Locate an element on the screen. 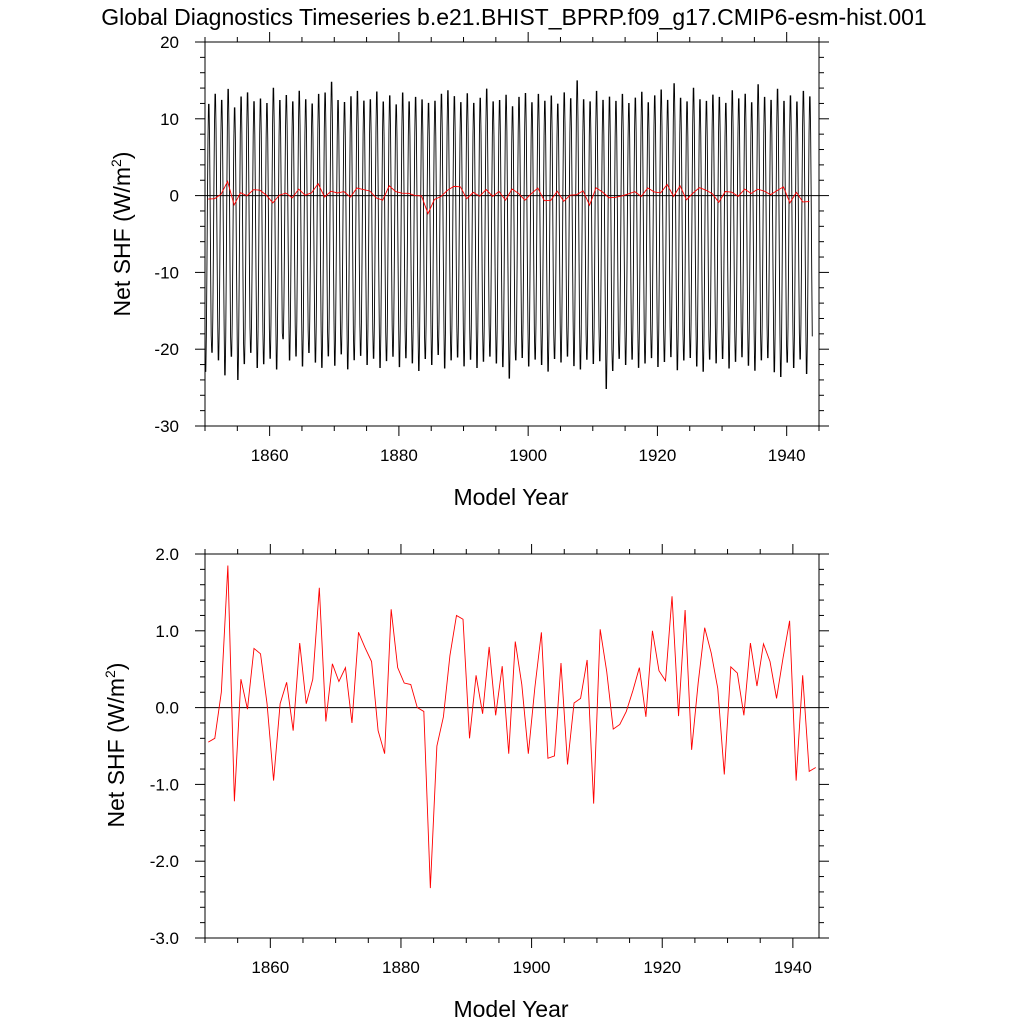 Image resolution: width=1024 pixels, height=1024 pixels. bottom-y-axis-label-main: Net SHF (W/m is located at coordinates (116, 753).